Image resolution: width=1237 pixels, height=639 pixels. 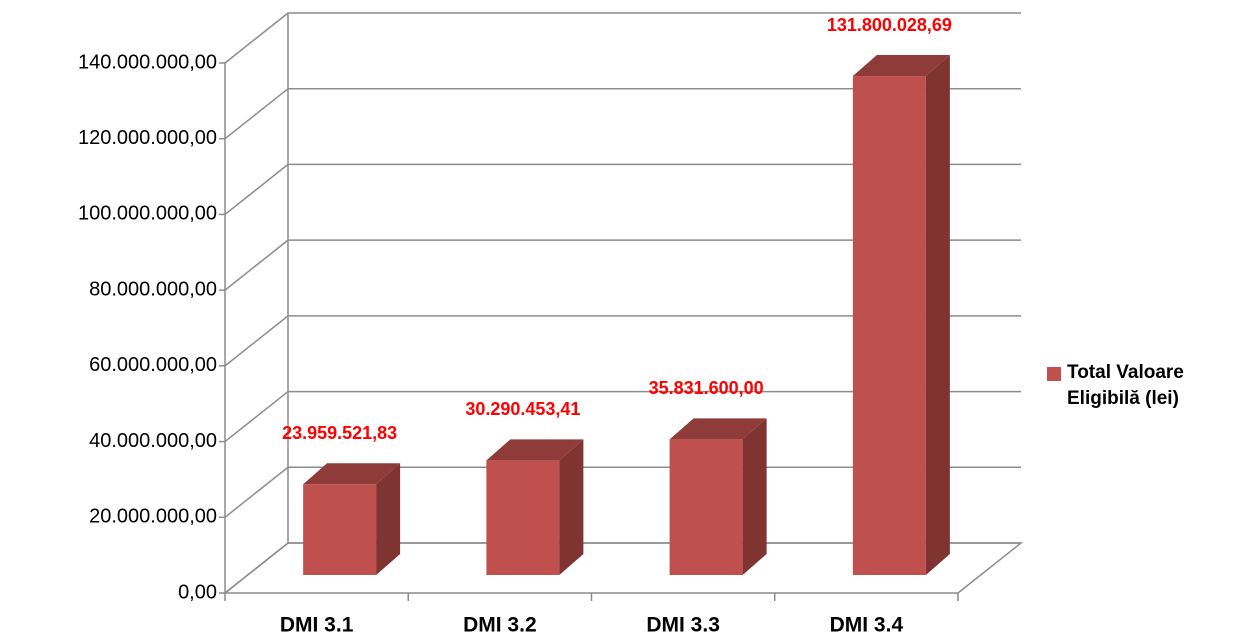 What do you see at coordinates (197, 592) in the screenshot?
I see `y-tick-label: 0,00` at bounding box center [197, 592].